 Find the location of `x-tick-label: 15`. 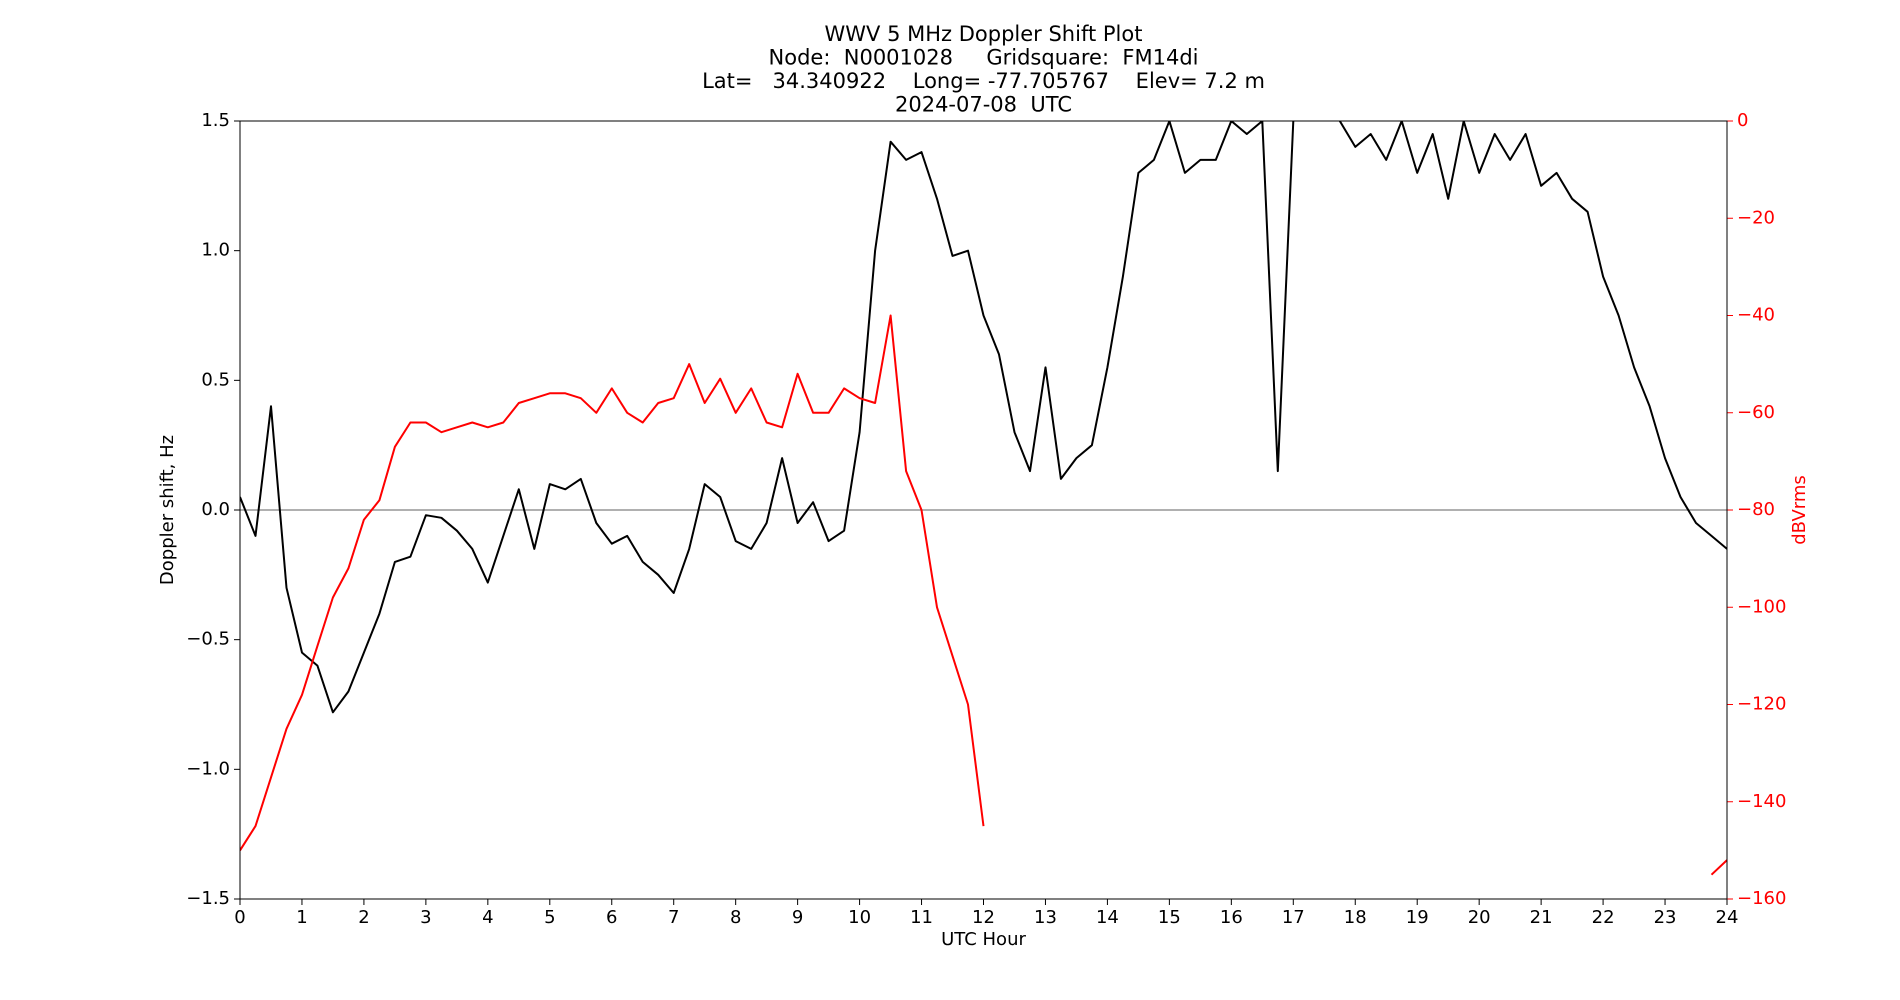

x-tick-label: 15 is located at coordinates (1169, 917).